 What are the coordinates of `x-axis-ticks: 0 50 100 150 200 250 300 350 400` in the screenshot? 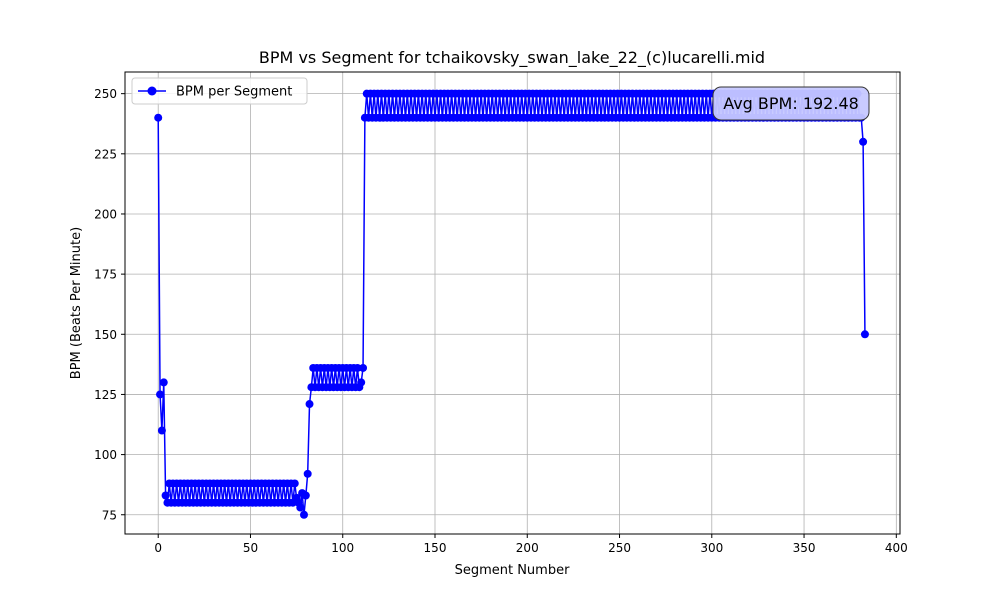 It's located at (531, 544).